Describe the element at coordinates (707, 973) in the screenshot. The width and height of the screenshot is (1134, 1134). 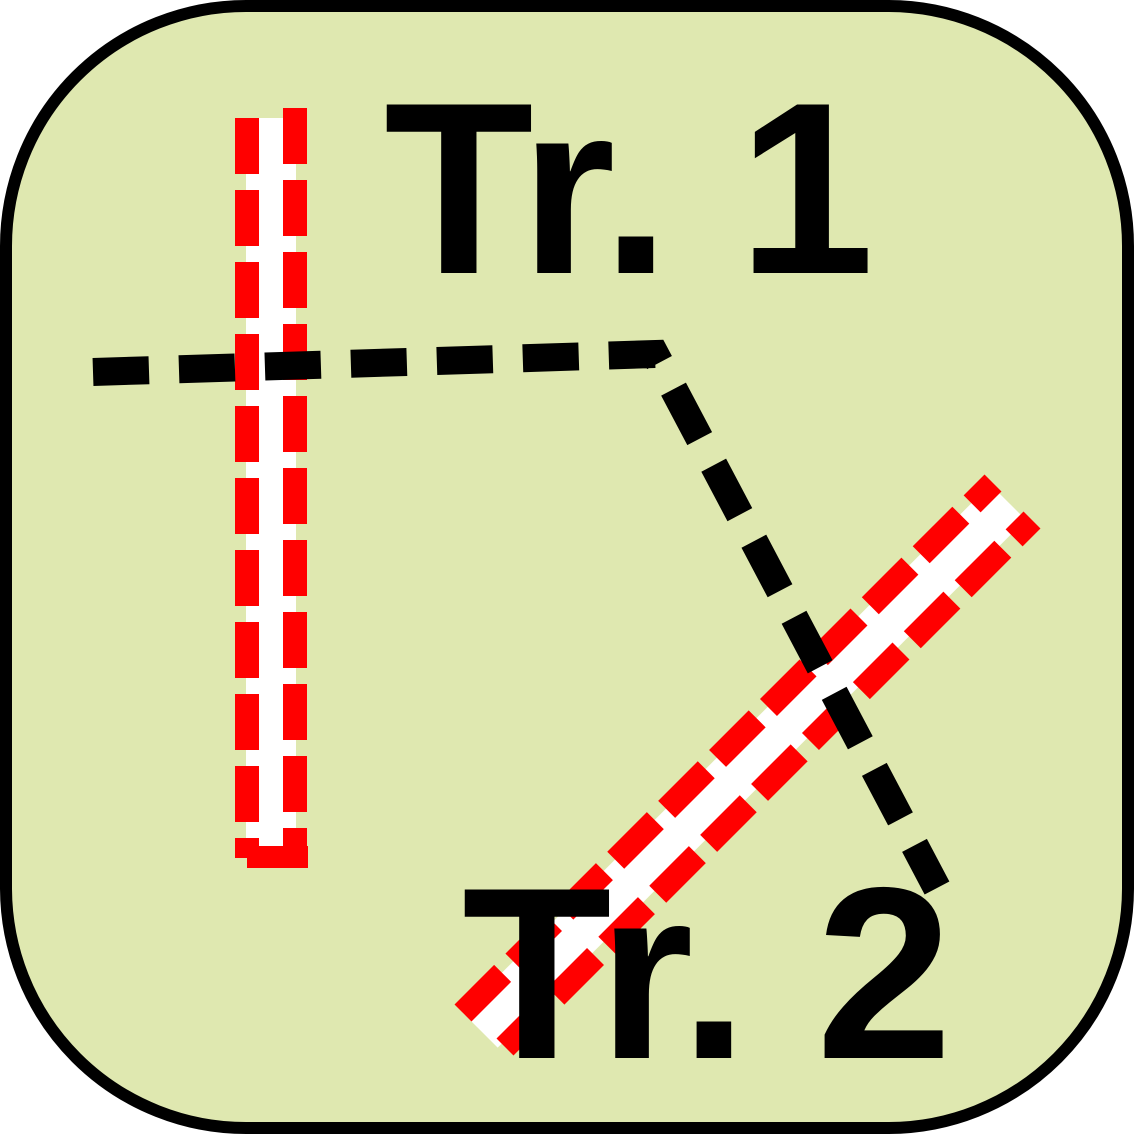
I see `track-2-label: Tr. 2` at that location.